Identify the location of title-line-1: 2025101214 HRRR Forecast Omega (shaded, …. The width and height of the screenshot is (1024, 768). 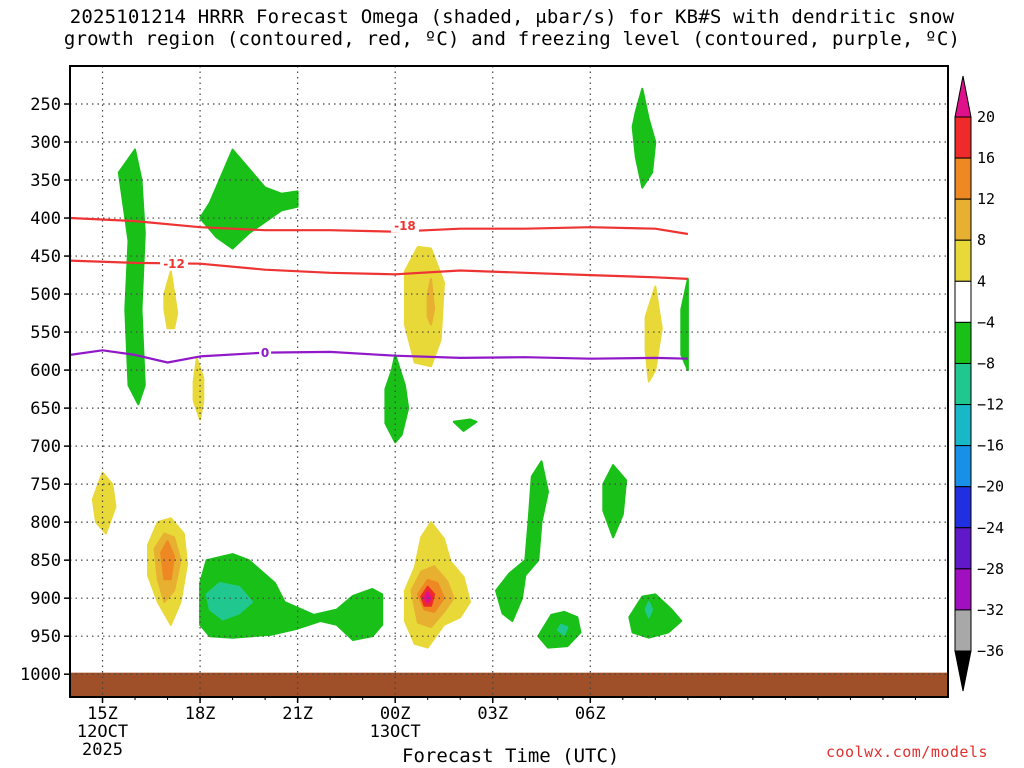
(512, 17).